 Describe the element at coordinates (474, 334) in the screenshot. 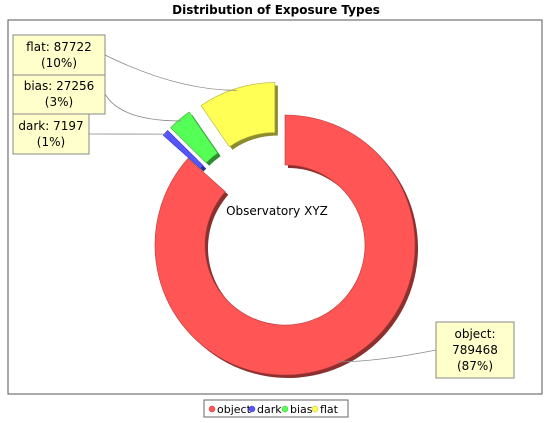

I see `callout-label-object: object:` at that location.